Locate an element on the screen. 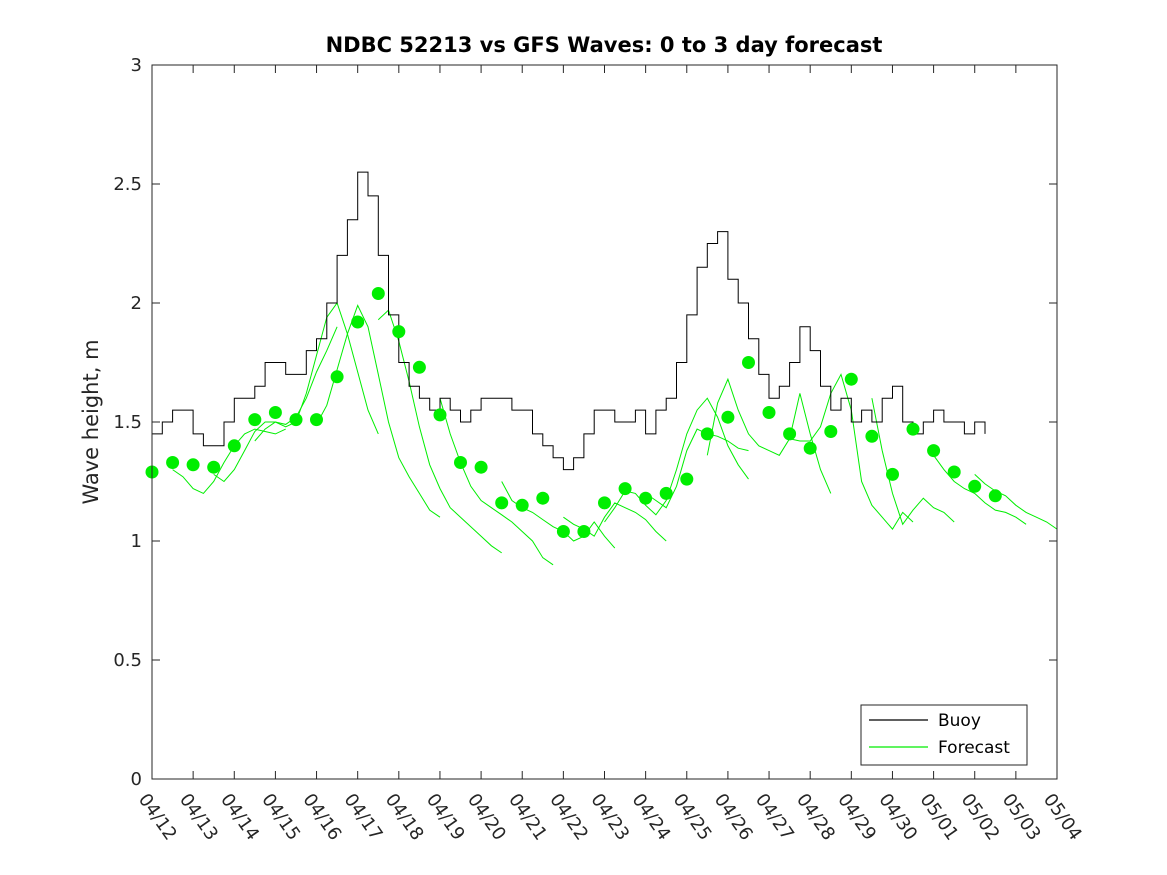 The image size is (1167, 875). y-tick-label: 1.5 is located at coordinates (127, 422).